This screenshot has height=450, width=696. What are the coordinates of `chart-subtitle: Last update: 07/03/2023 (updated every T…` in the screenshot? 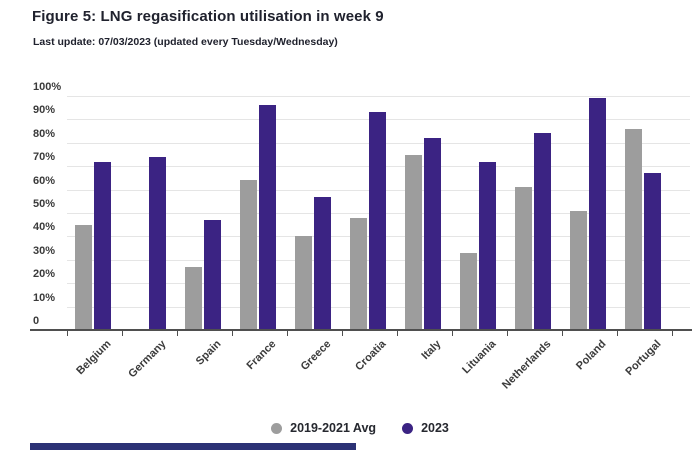 It's located at (185, 42).